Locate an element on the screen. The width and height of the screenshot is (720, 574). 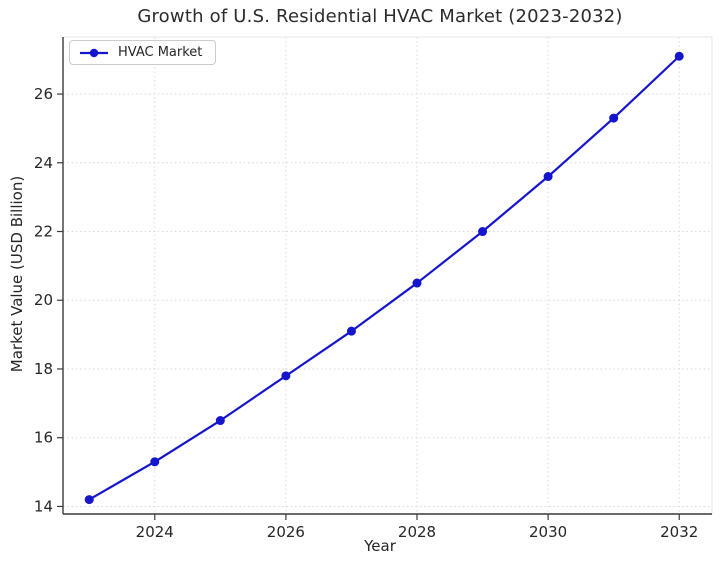
y-axis-ticks: 14 16 18 20 22 24 26 is located at coordinates (48, 300).